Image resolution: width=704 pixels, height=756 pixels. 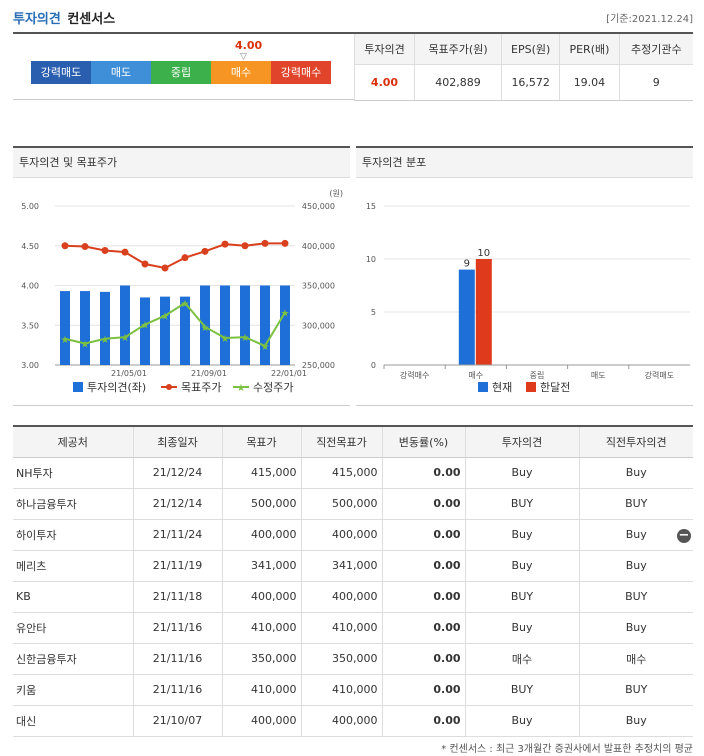 I want to click on col-target: 목표가, so click(x=261, y=441).